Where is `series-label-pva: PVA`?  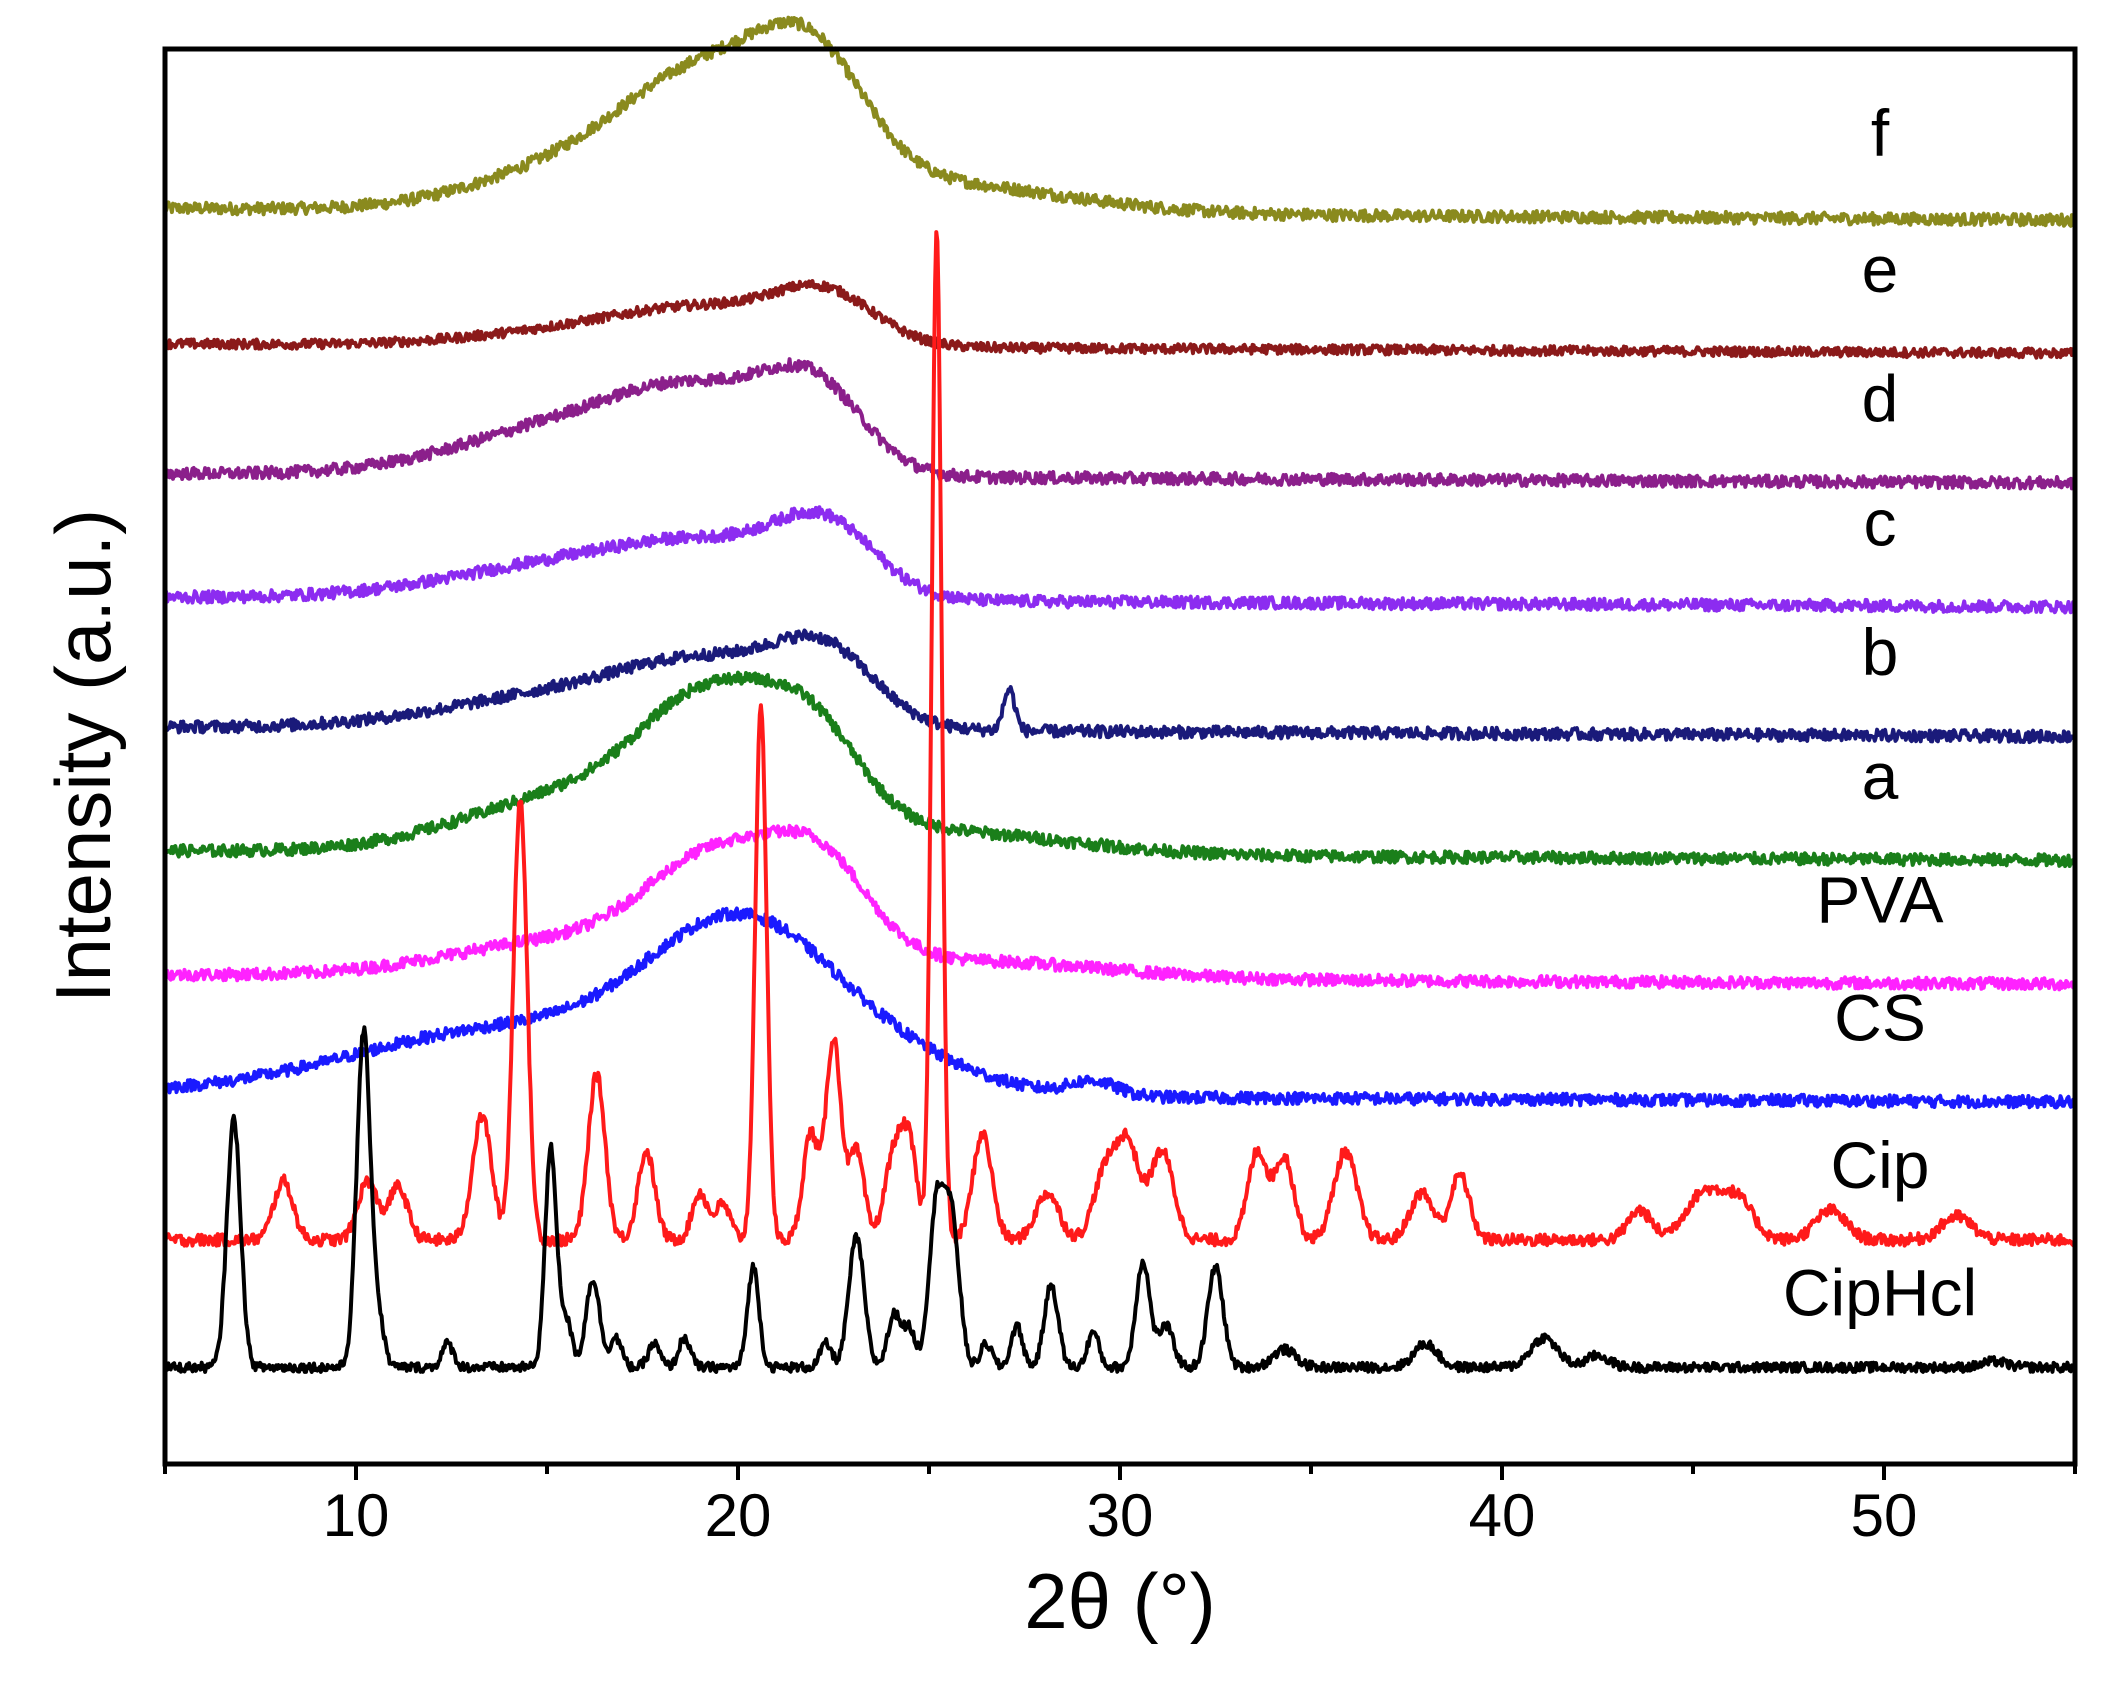
series-label-pva: PVA is located at coordinates (1879, 900).